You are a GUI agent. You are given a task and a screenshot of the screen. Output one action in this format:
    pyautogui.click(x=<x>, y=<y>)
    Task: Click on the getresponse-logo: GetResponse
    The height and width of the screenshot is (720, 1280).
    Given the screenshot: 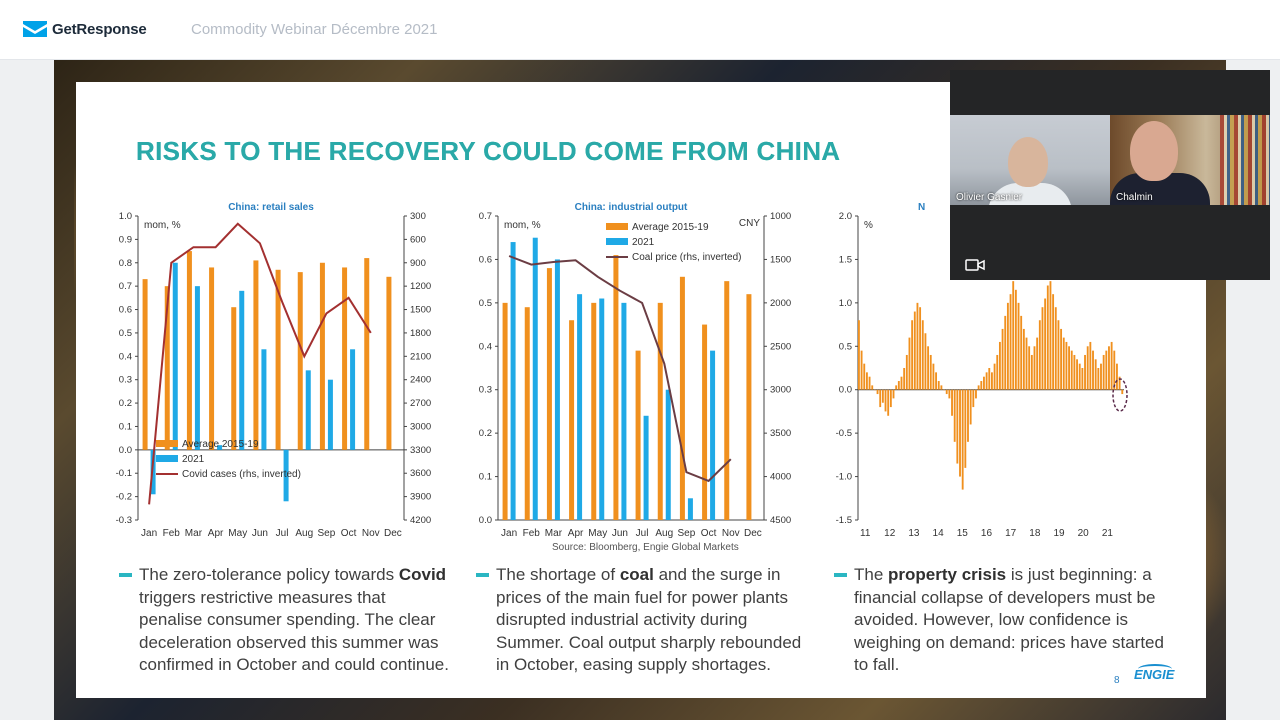 What is the action you would take?
    pyautogui.click(x=84, y=29)
    